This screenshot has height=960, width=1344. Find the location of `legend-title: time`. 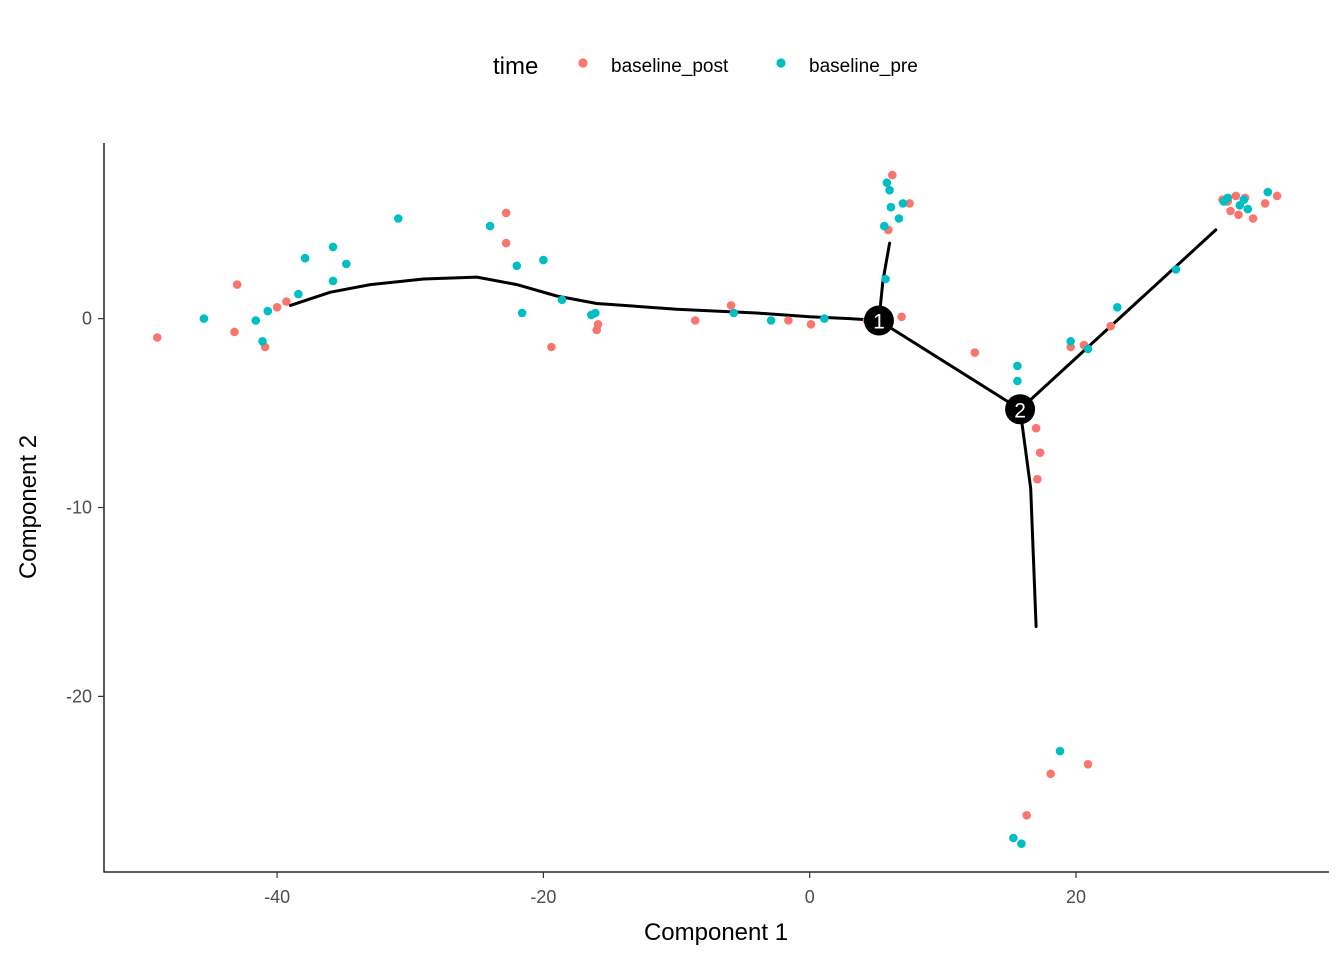

legend-title: time is located at coordinates (515, 66).